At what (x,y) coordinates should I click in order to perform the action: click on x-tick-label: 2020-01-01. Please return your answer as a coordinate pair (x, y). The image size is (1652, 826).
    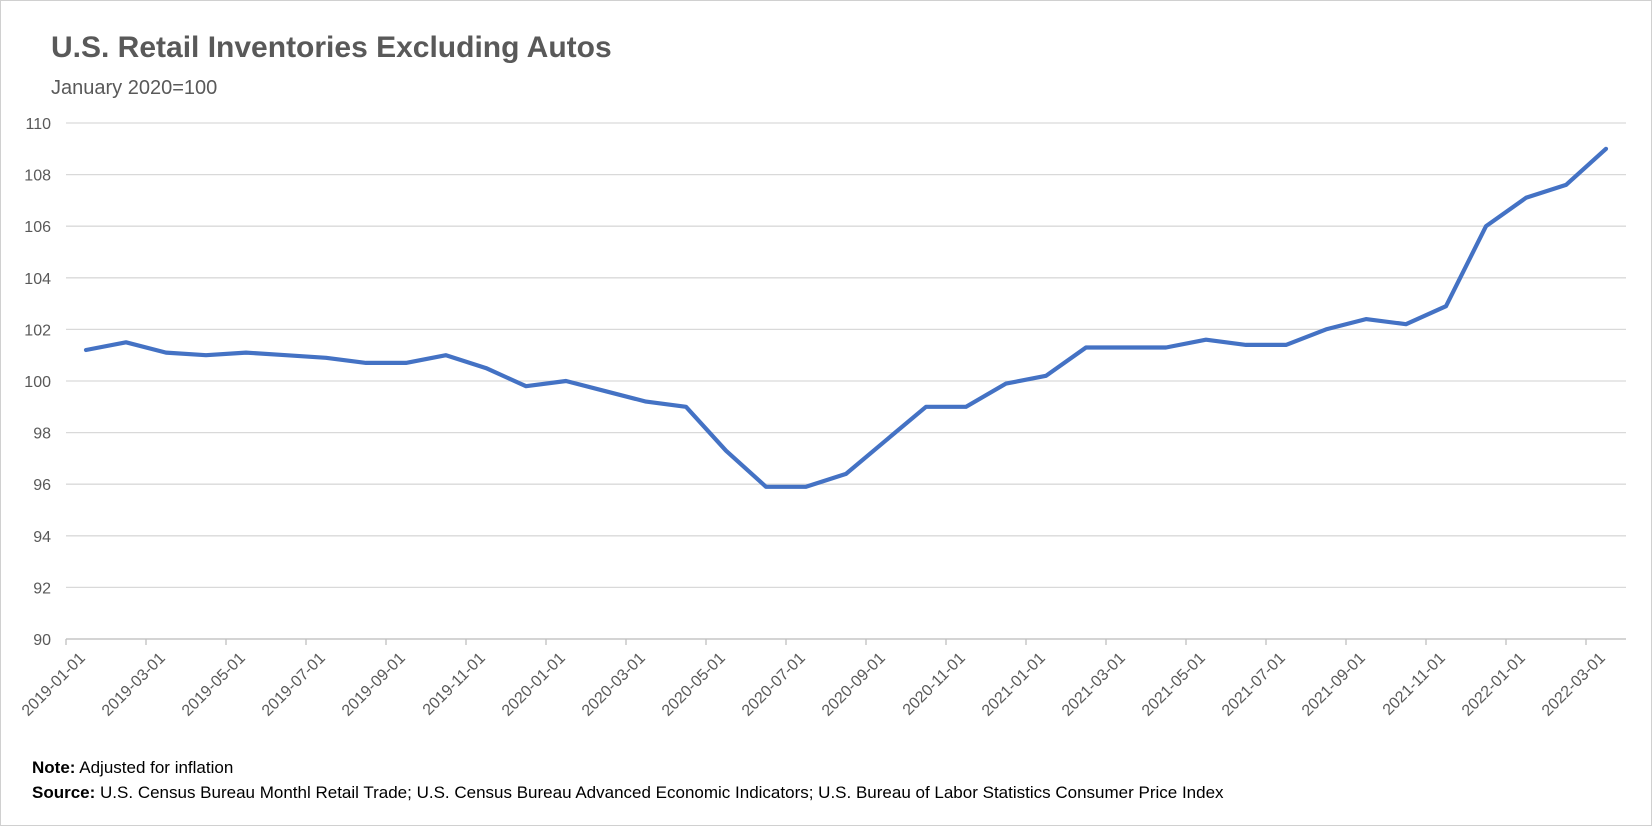
    Looking at the image, I should click on (534, 685).